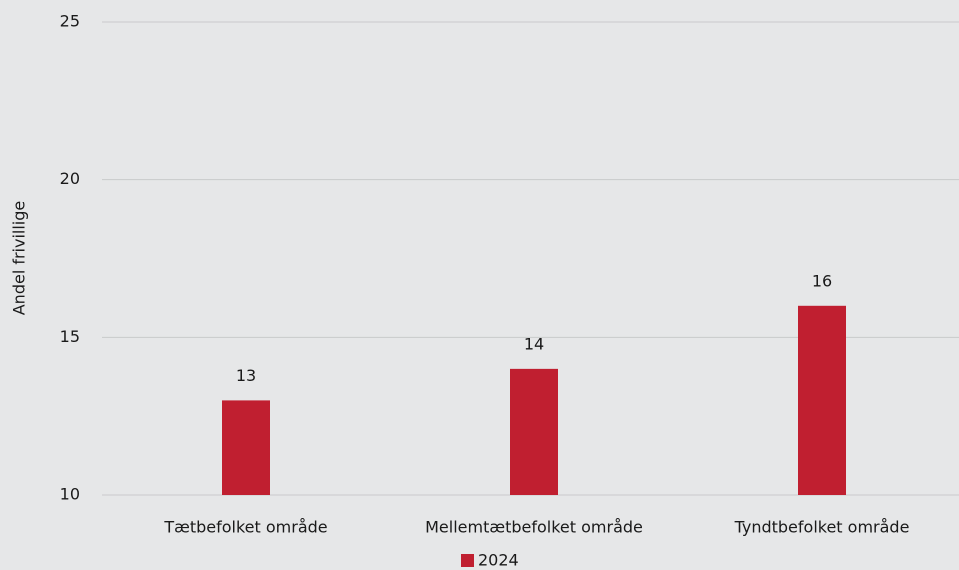  I want to click on y-axis-label: Andel frivillige, so click(19, 258).